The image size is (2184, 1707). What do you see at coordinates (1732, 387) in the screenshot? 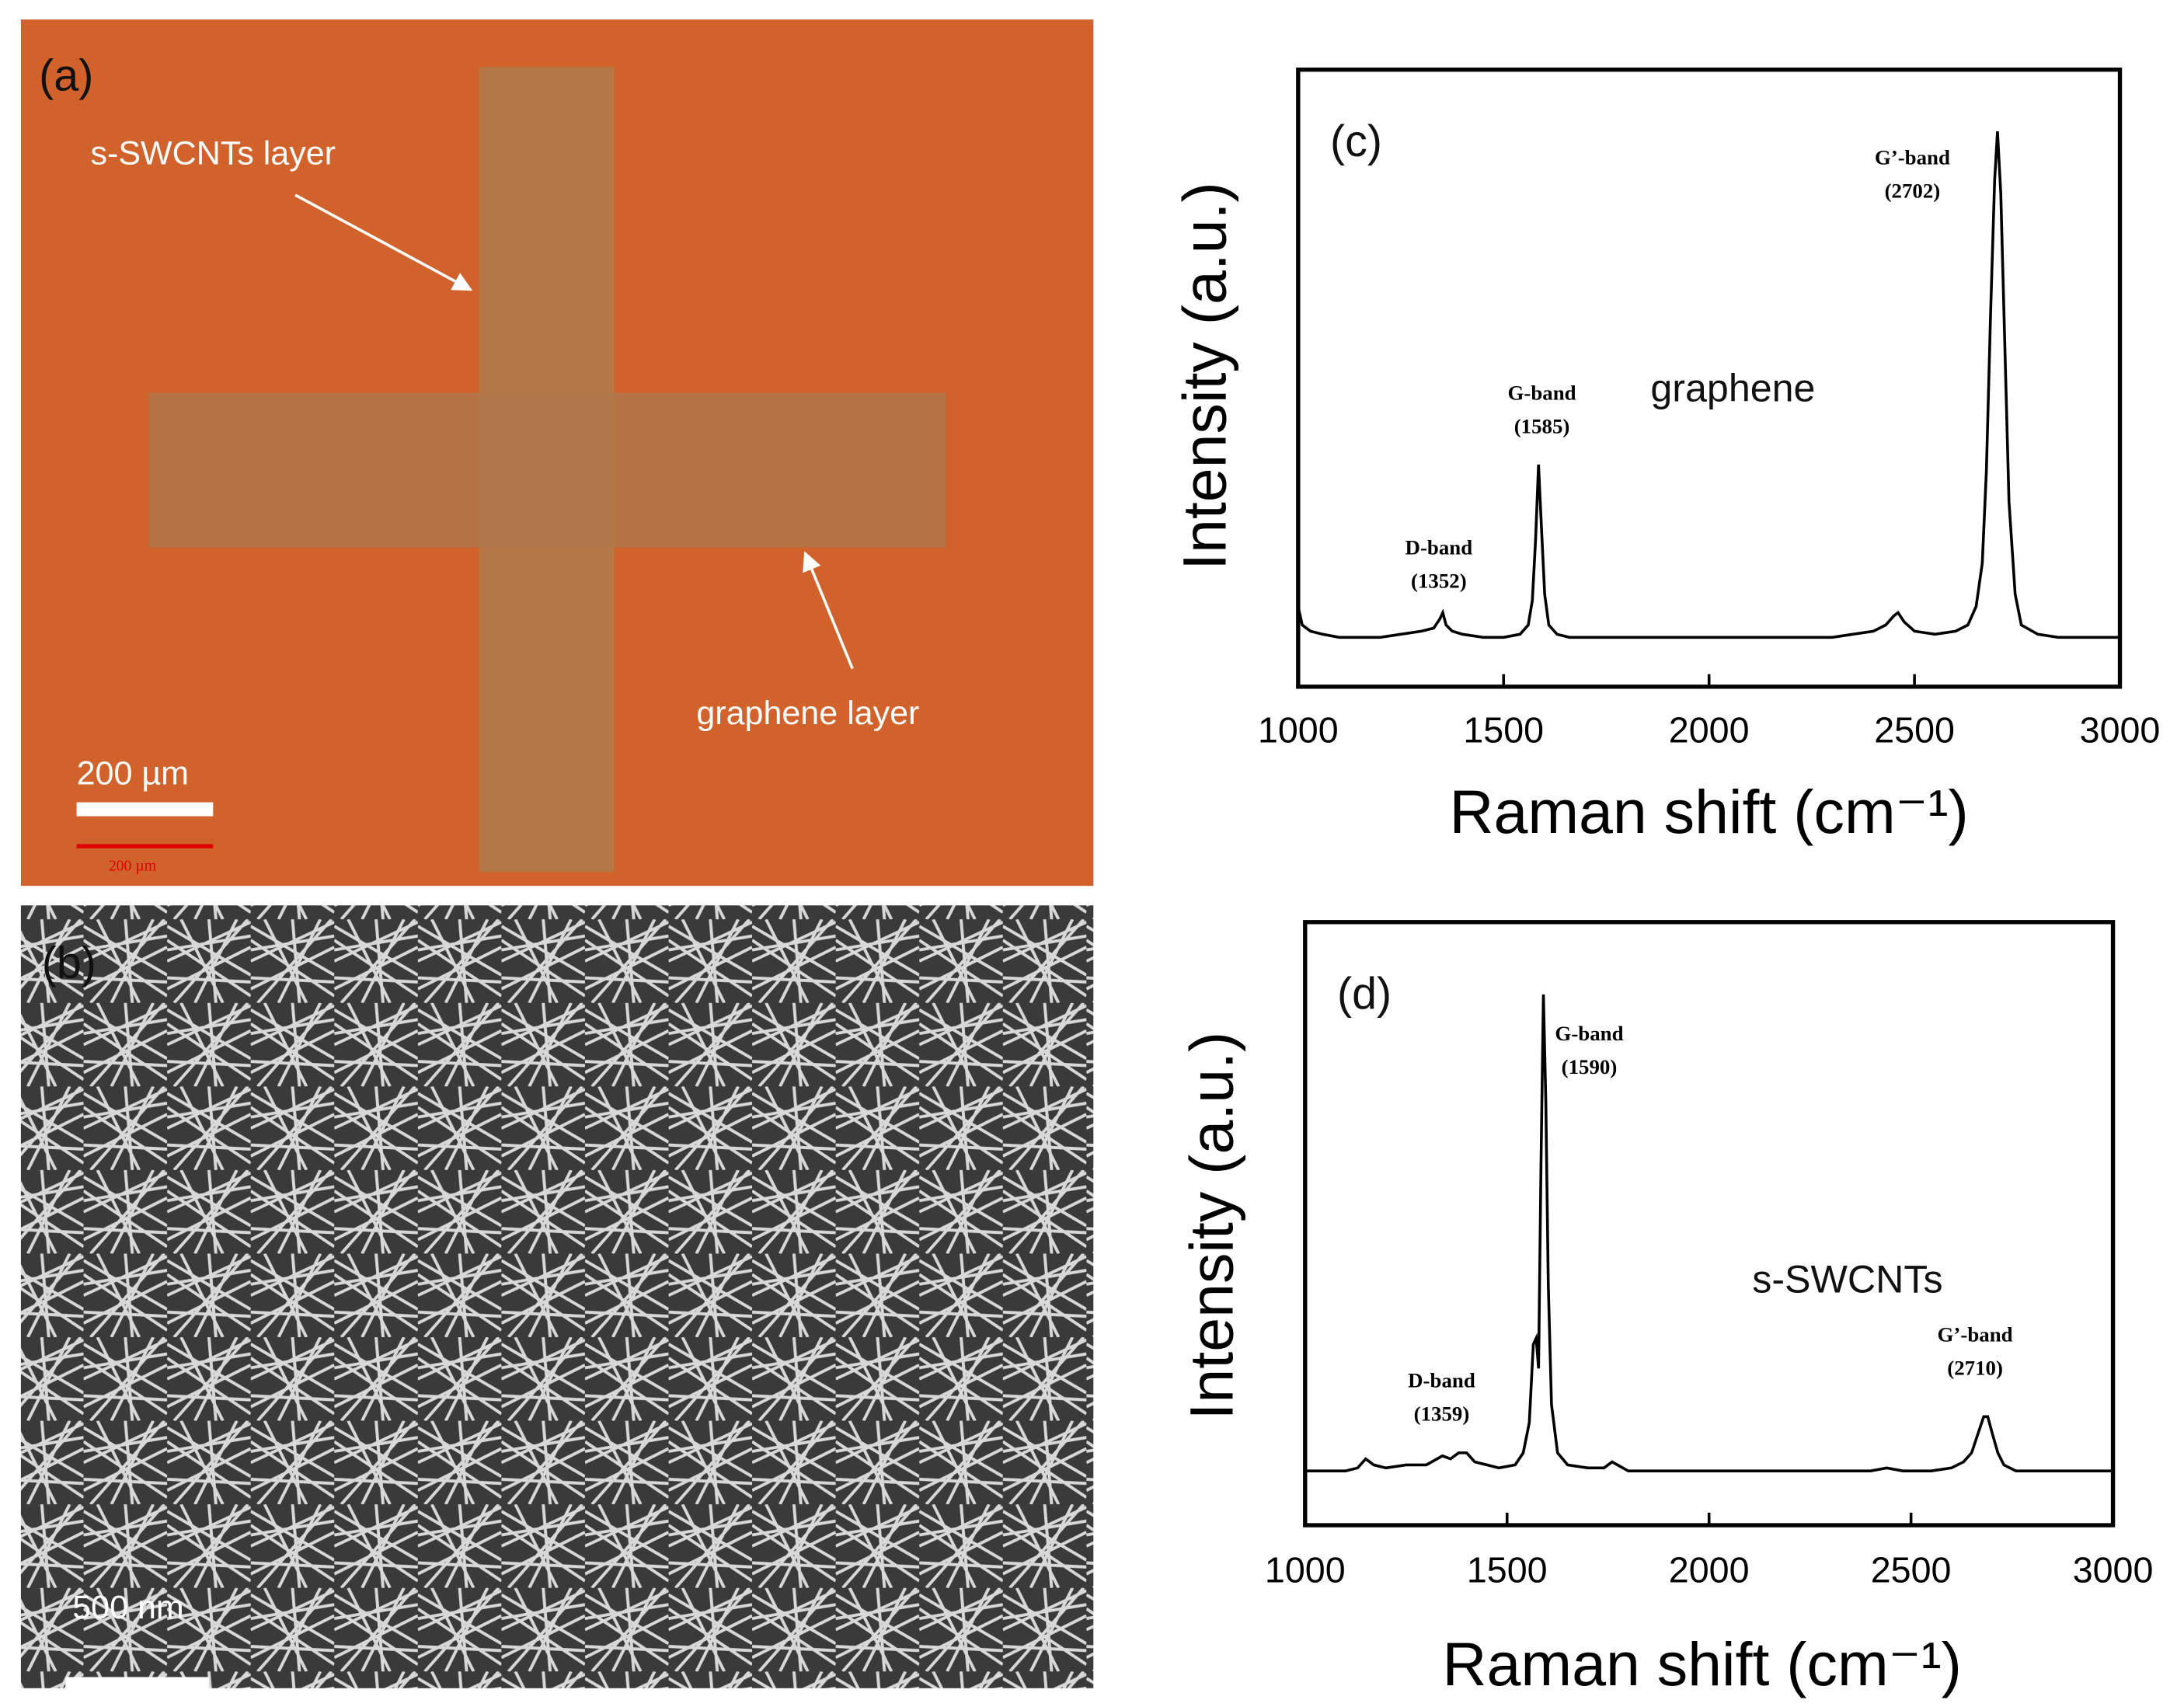
I see `sample-label: graphene` at bounding box center [1732, 387].